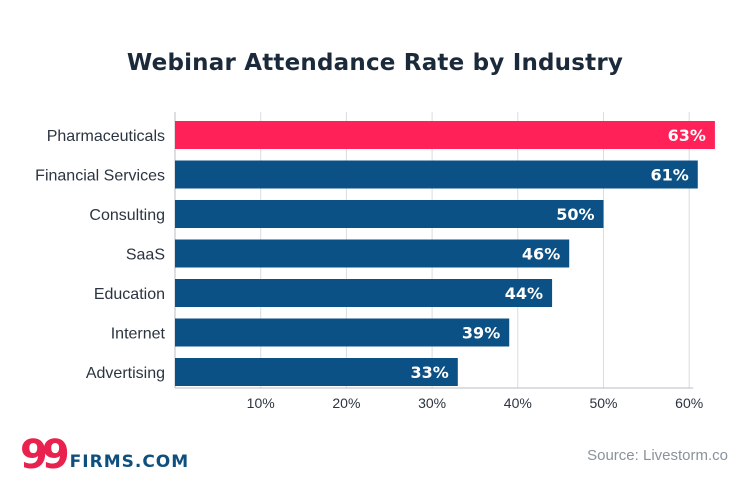  Describe the element at coordinates (127, 215) in the screenshot. I see `category-label: Consulting` at that location.